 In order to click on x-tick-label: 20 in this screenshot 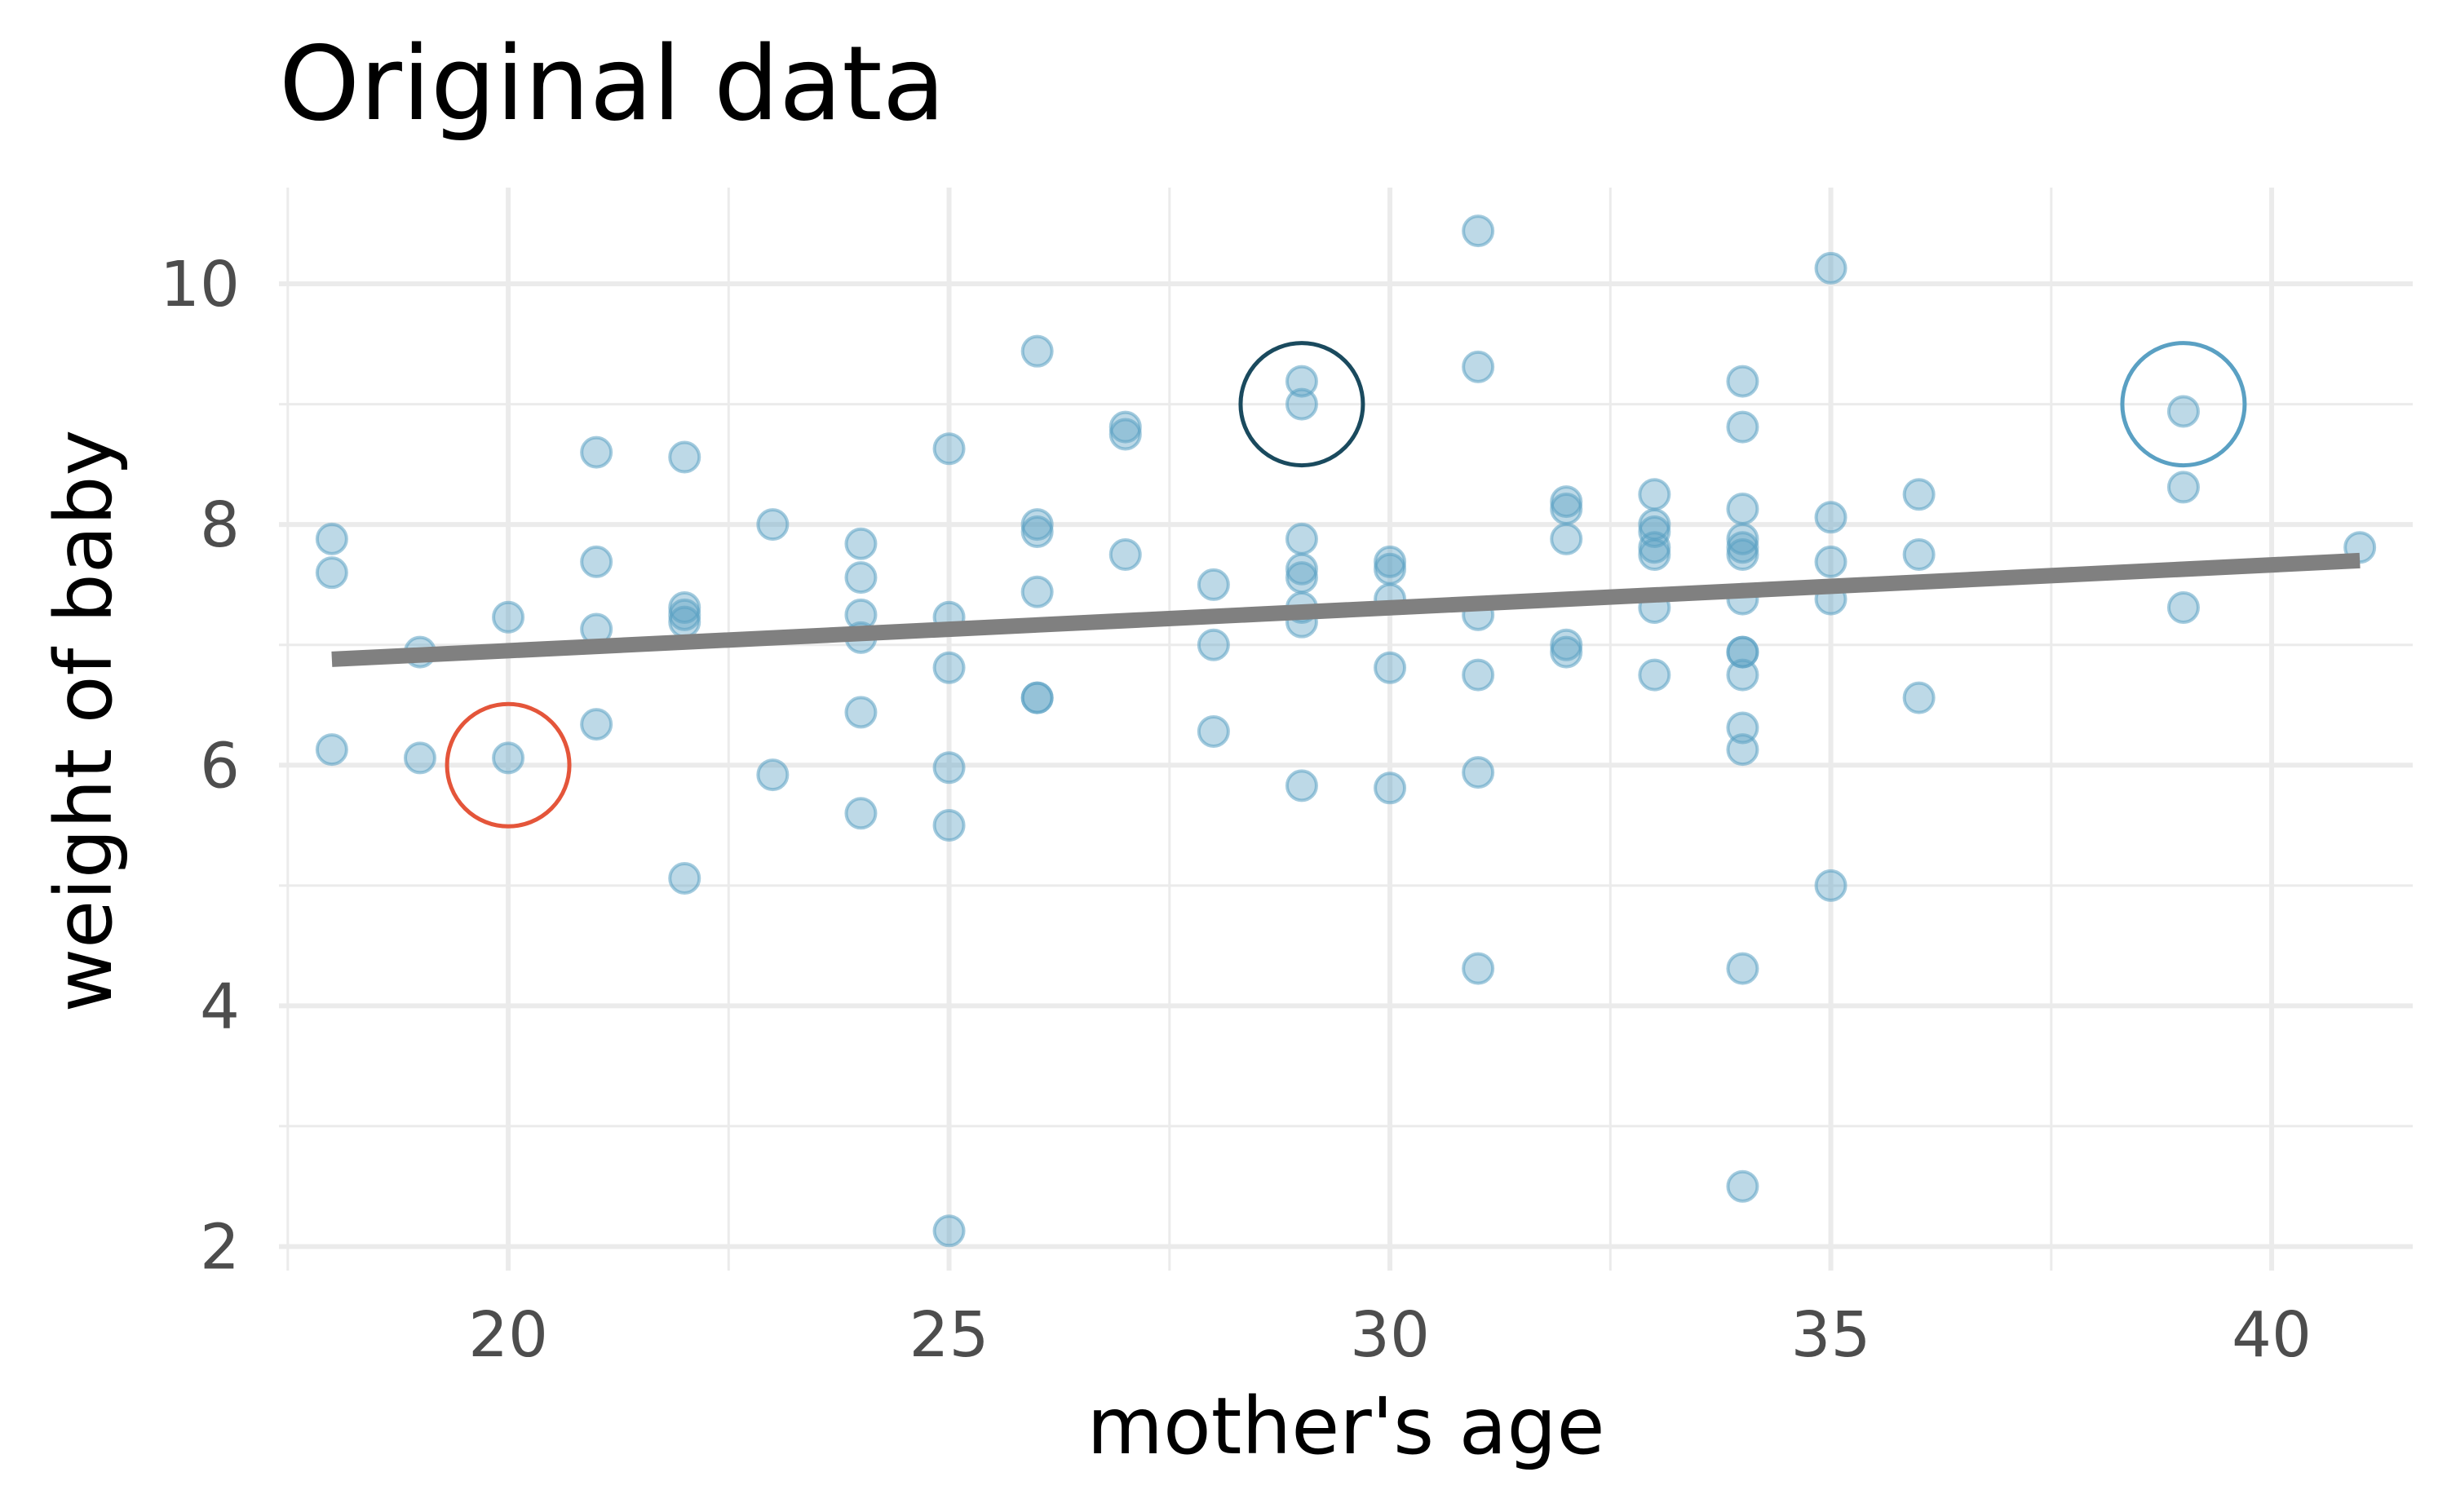, I will do `click(508, 1335)`.